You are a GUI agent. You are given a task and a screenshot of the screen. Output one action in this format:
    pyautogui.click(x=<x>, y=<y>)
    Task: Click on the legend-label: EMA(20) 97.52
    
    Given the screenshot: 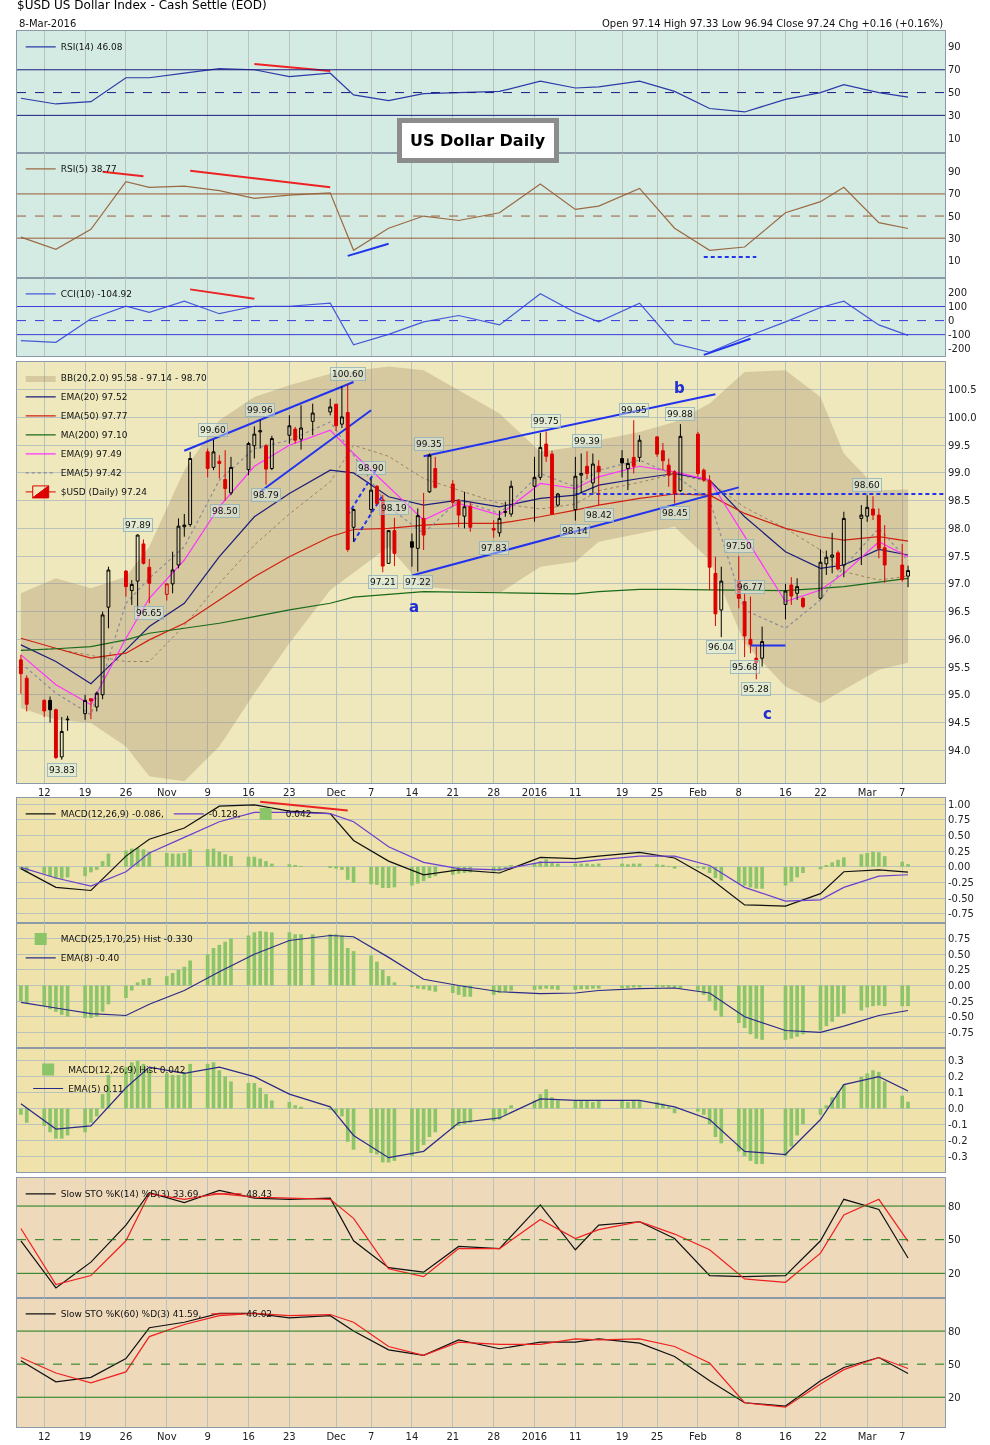 What is the action you would take?
    pyautogui.click(x=94, y=397)
    